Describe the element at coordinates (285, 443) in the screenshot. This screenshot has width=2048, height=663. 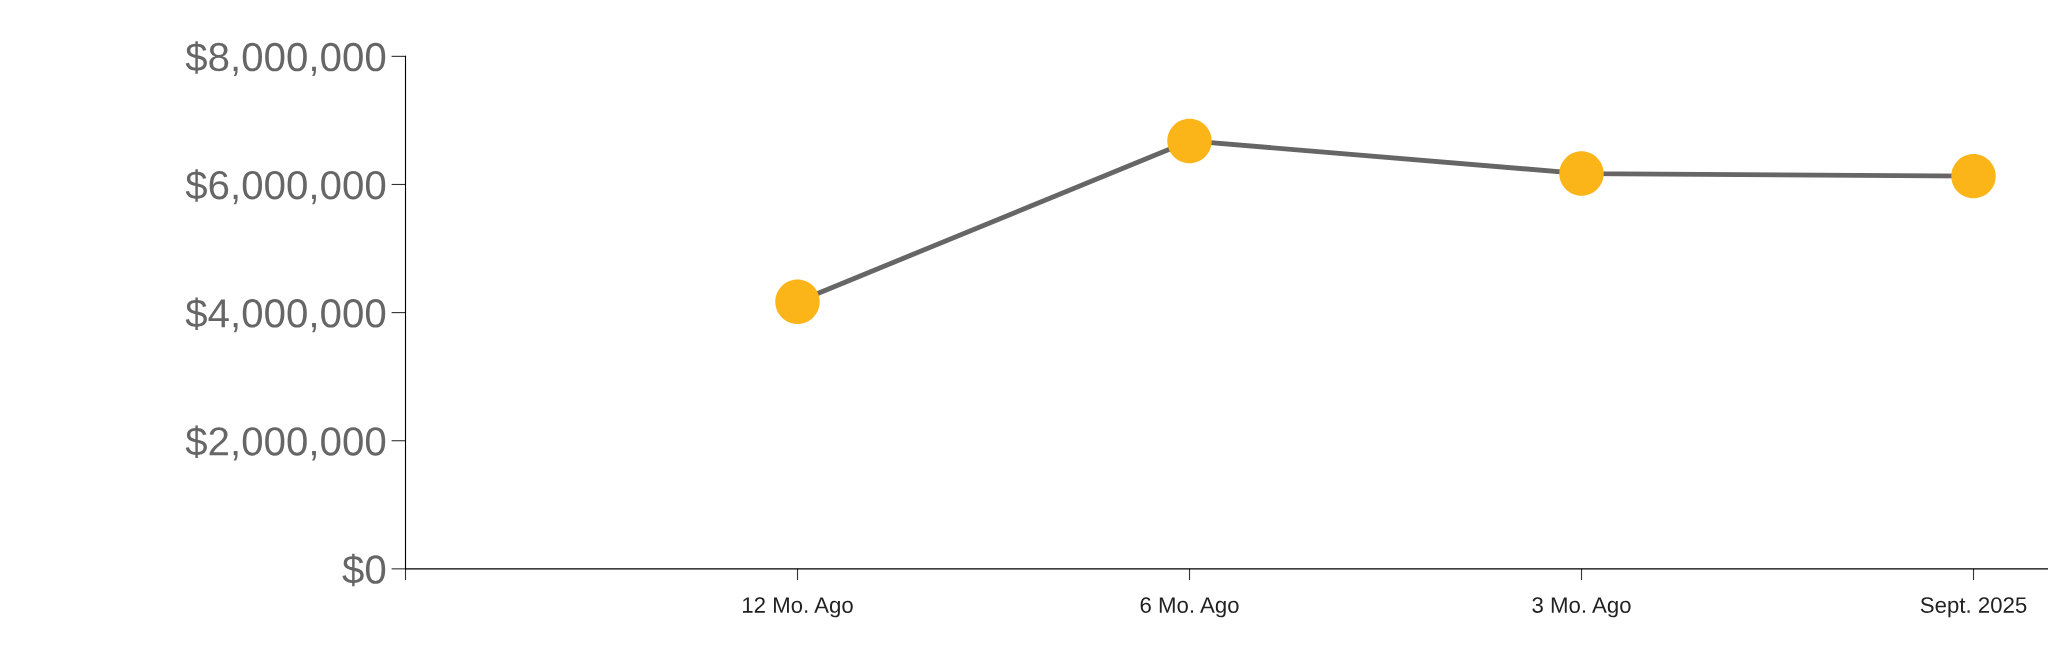
I see `y-tick-label: $2,000,000` at that location.